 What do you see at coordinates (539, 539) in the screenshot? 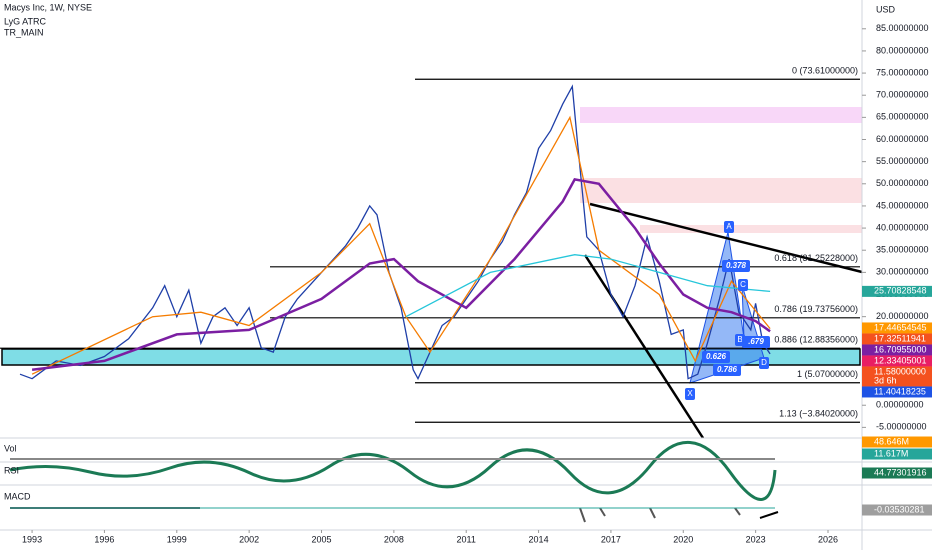
I see `x-tick-label: 2014` at bounding box center [539, 539].